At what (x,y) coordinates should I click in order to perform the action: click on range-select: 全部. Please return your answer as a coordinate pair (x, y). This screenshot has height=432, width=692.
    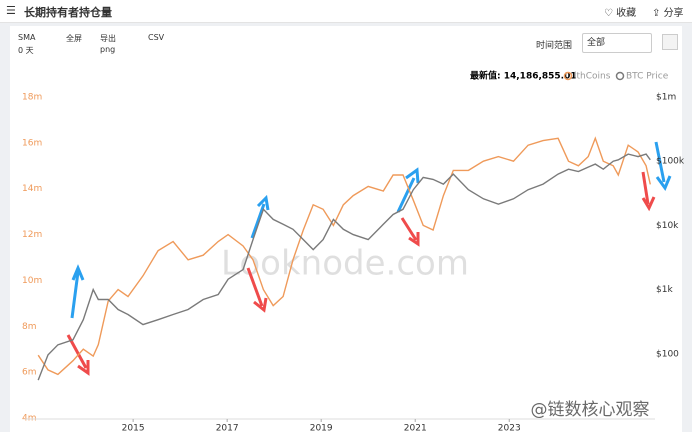
    Looking at the image, I should click on (617, 43).